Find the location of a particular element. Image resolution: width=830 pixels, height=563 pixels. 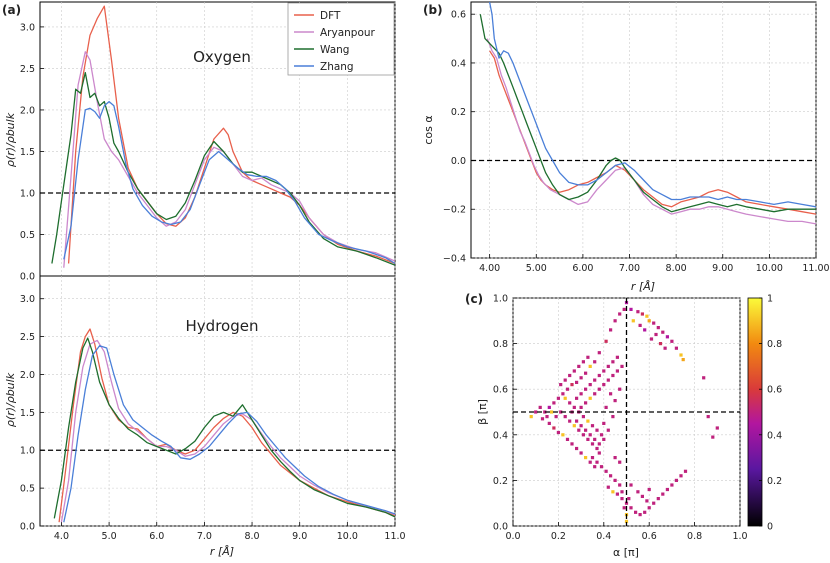

series-a-hydrogen is located at coordinates (217, 425).